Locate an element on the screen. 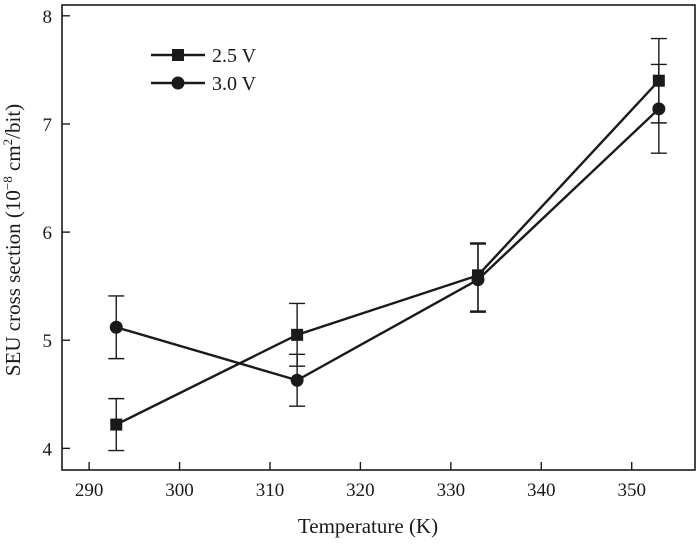  x-tick-label: 300 is located at coordinates (179, 490).